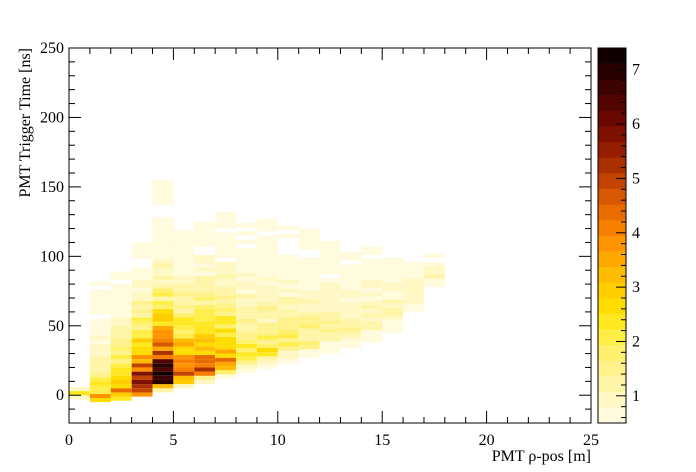 The image size is (696, 472). Describe the element at coordinates (52, 117) in the screenshot. I see `y-tick-label: 200` at that location.